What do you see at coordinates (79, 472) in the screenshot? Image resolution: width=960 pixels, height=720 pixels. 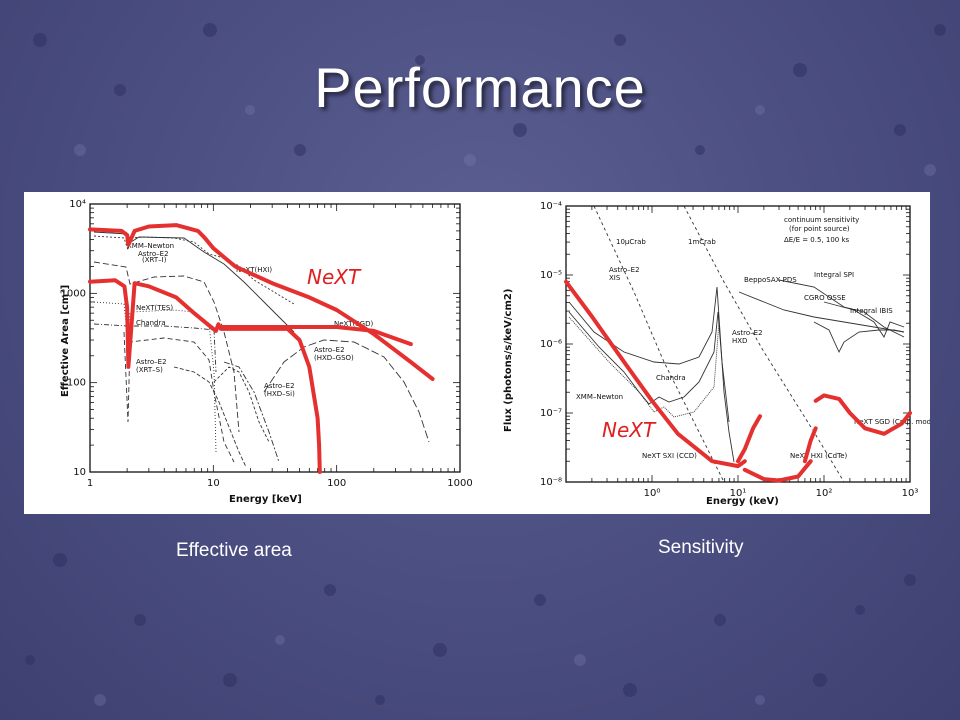 I see `y-tick-label: 10` at bounding box center [79, 472].